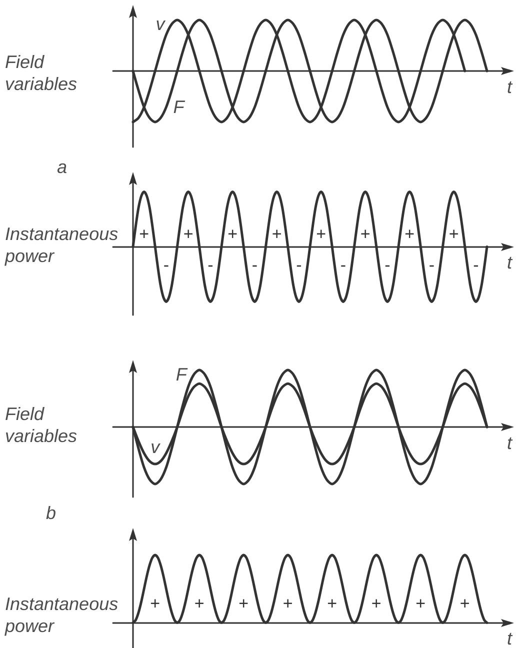  What do you see at coordinates (179, 107) in the screenshot?
I see `series-label: F` at bounding box center [179, 107].